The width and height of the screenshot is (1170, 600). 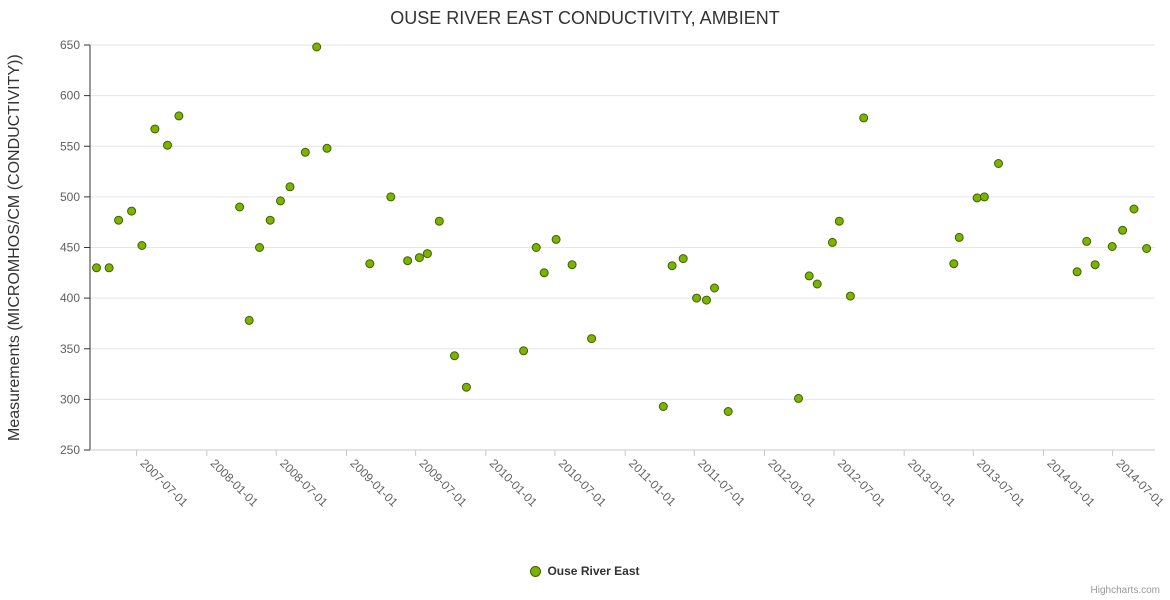 What do you see at coordinates (70, 146) in the screenshot?
I see `y-axis-tick-label: 550` at bounding box center [70, 146].